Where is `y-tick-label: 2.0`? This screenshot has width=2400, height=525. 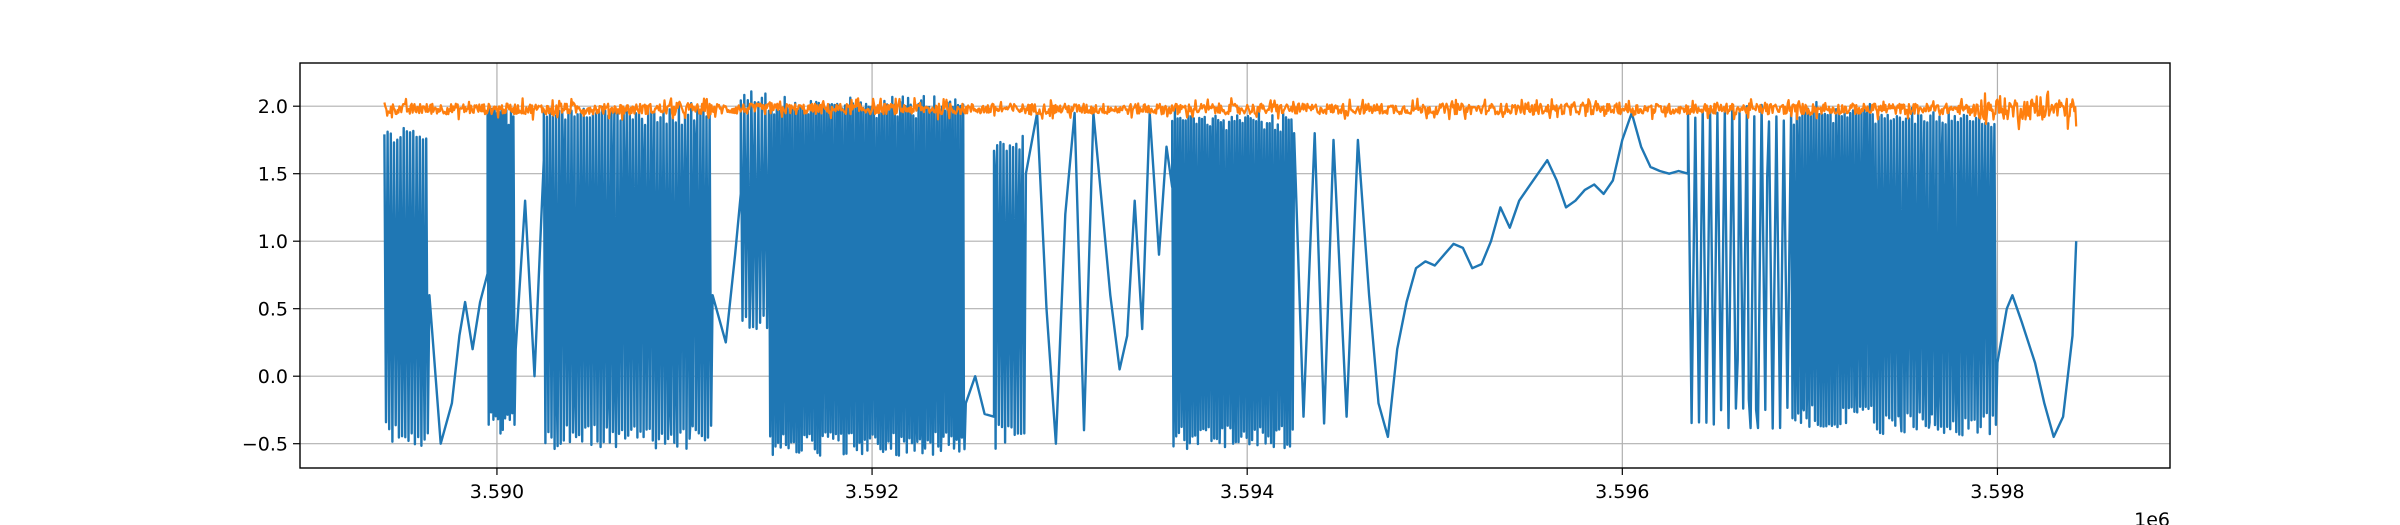
y-tick-label: 2.0 is located at coordinates (273, 107).